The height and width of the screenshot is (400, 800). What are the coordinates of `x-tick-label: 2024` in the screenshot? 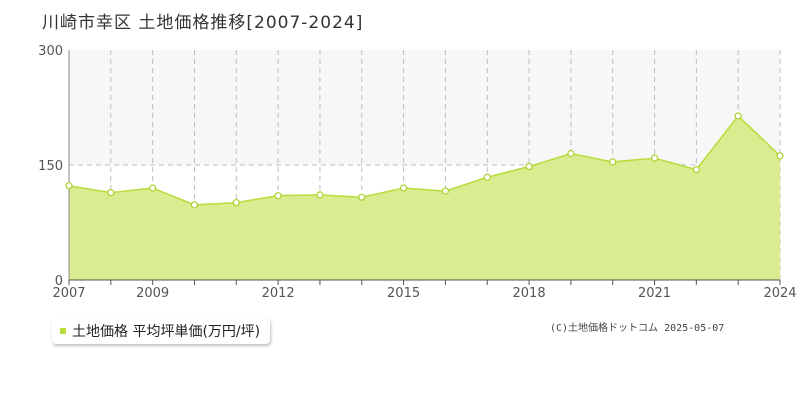 It's located at (779, 293).